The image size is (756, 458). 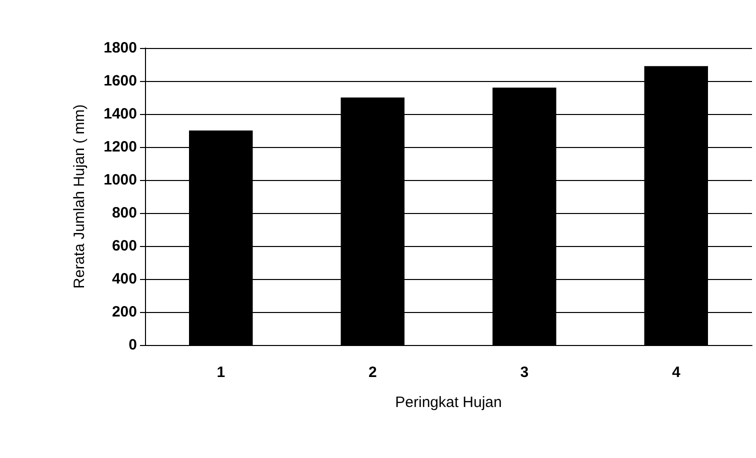 What do you see at coordinates (676, 372) in the screenshot?
I see `x-tick-label: 4` at bounding box center [676, 372].